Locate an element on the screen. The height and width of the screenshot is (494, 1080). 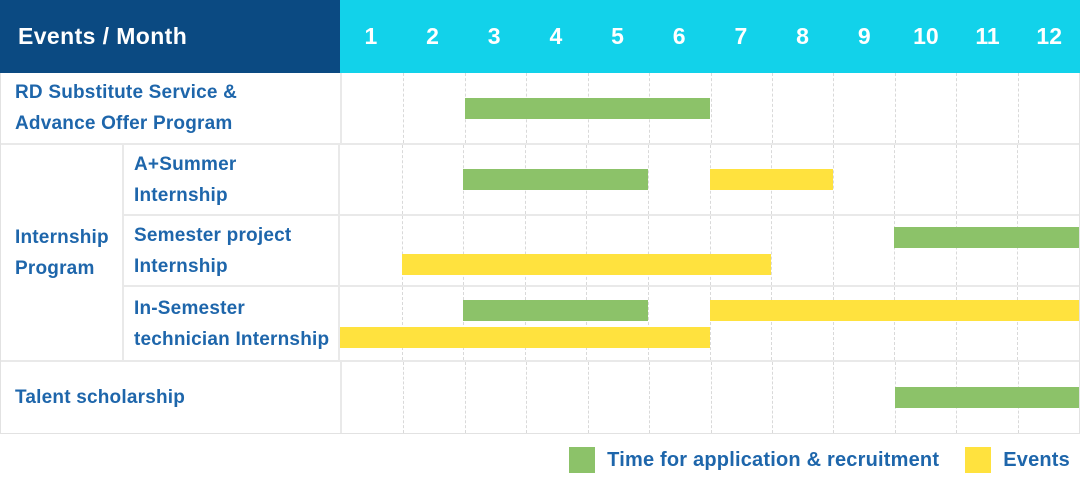
month-label: 7 is located at coordinates (741, 36).